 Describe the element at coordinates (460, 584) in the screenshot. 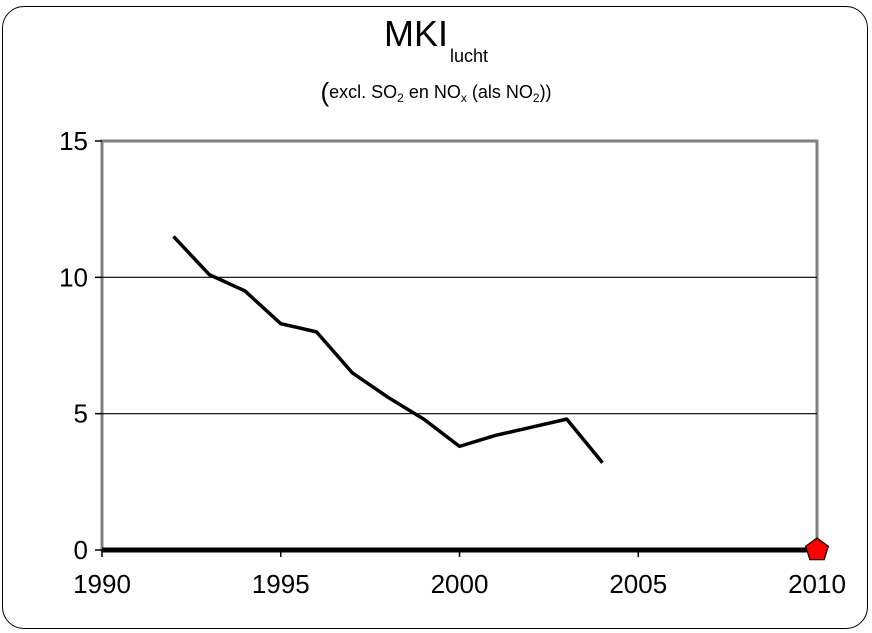

I see `x-tick-label: 2000` at that location.